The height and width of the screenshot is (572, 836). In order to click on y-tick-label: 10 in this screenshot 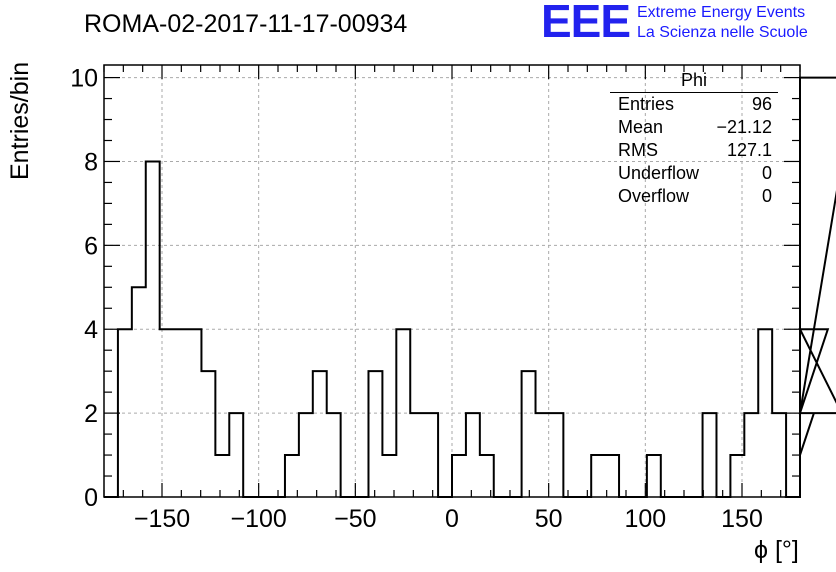, I will do `click(84, 79)`.